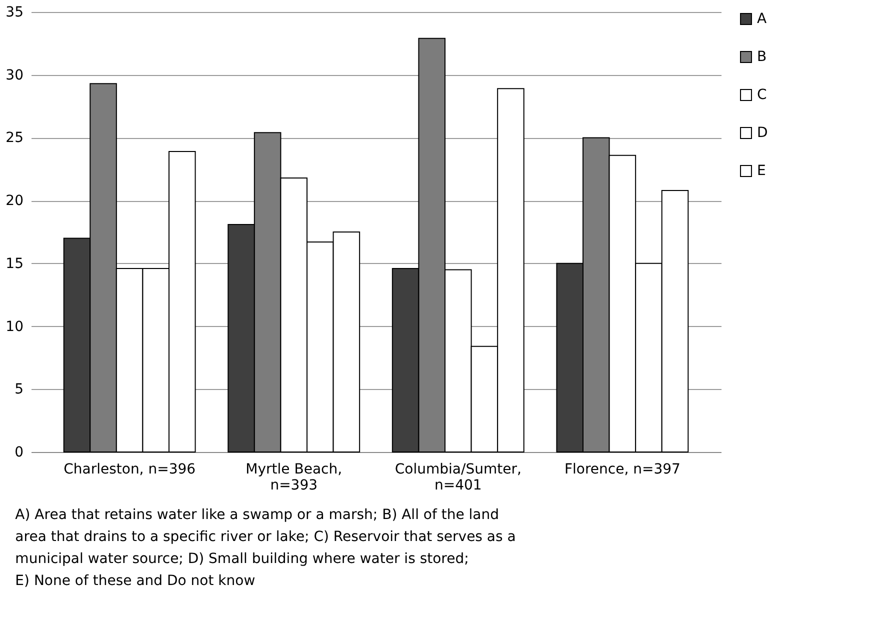  What do you see at coordinates (15, 75) in the screenshot?
I see `y-tick-label: 30` at bounding box center [15, 75].